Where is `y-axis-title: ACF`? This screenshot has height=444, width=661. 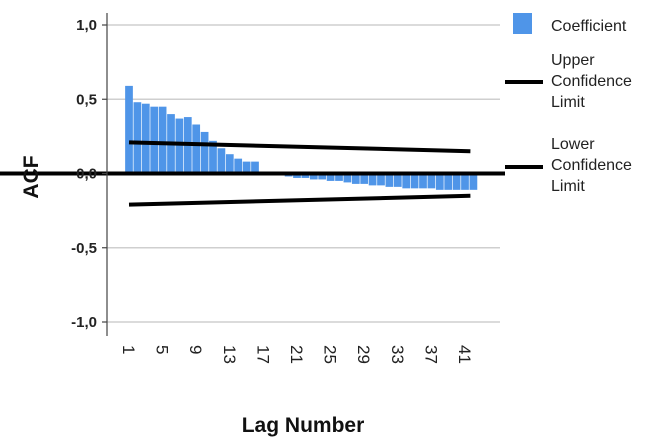
y-axis-title: ACF is located at coordinates (31, 176).